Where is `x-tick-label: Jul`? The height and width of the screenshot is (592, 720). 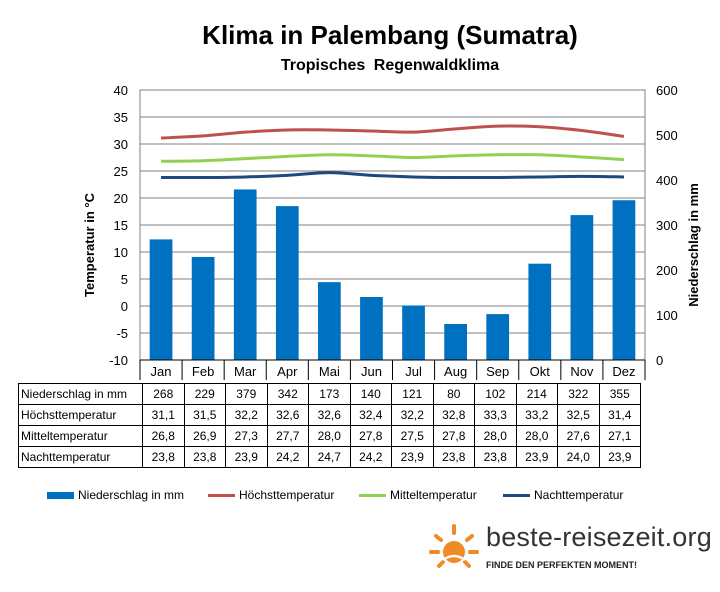
x-tick-label: Jul is located at coordinates (413, 371).